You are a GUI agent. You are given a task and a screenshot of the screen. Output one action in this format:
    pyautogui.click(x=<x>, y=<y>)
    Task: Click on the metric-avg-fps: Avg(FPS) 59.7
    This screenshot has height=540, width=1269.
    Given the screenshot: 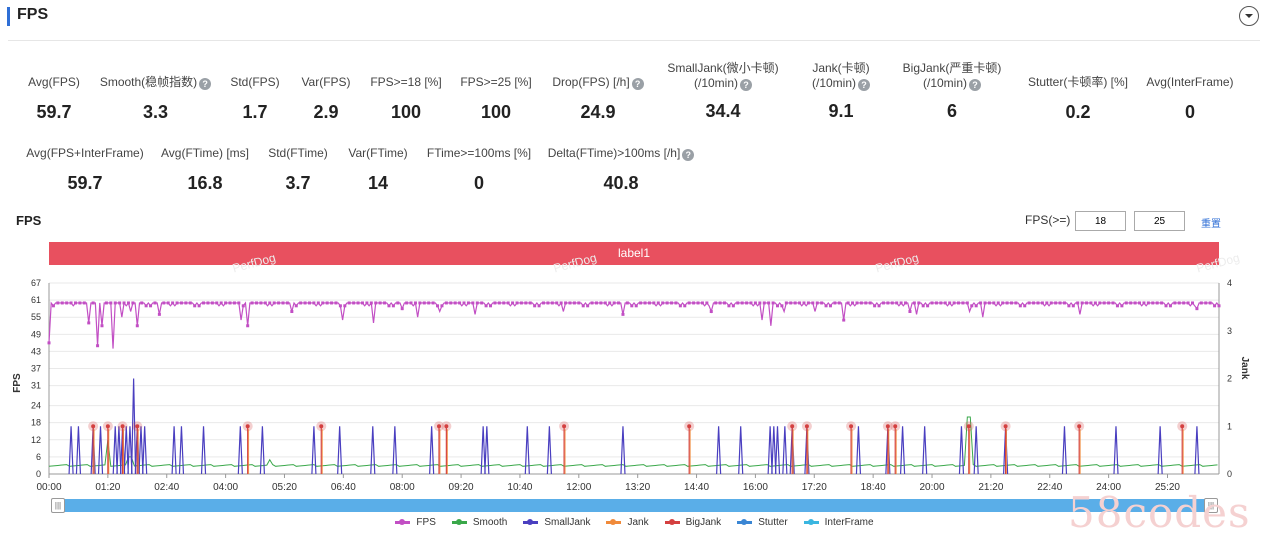 What is the action you would take?
    pyautogui.click(x=54, y=99)
    